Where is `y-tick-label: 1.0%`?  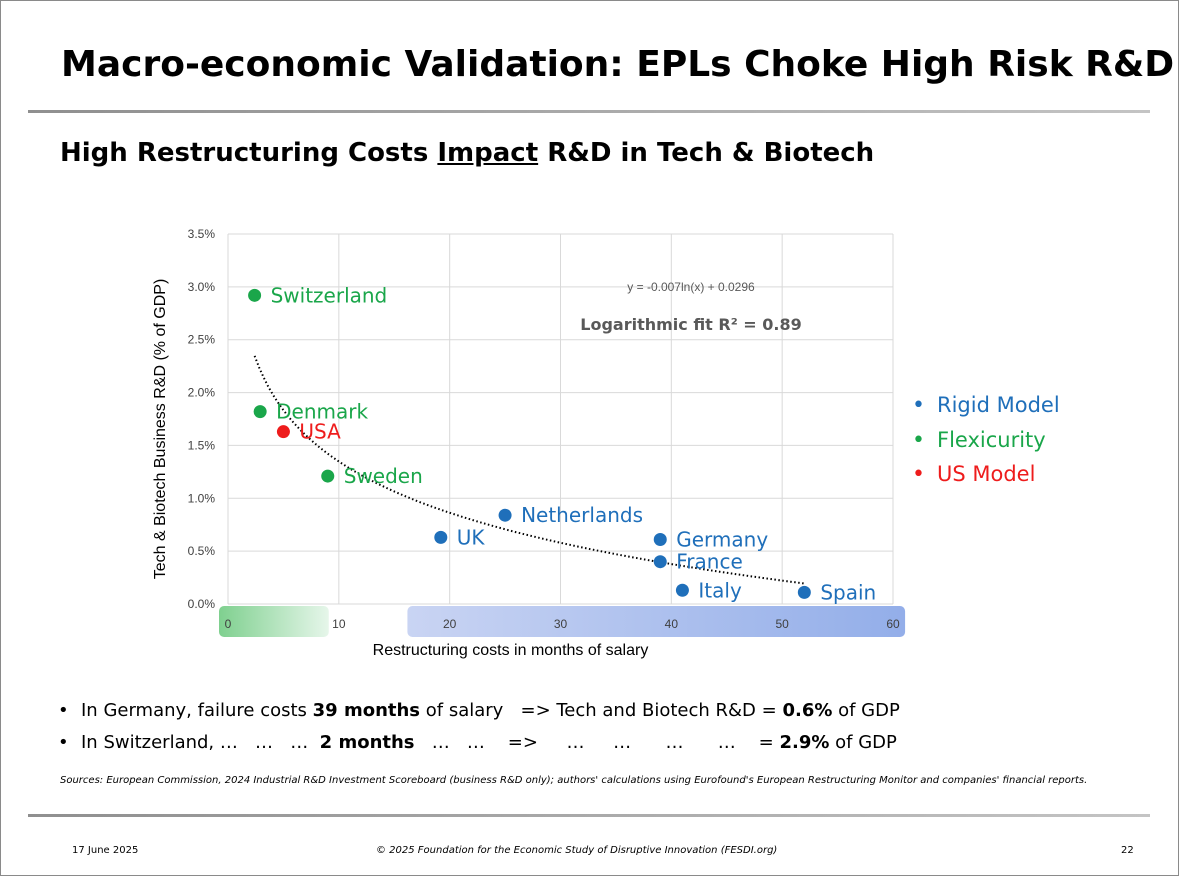
y-tick-label: 1.0% is located at coordinates (202, 498).